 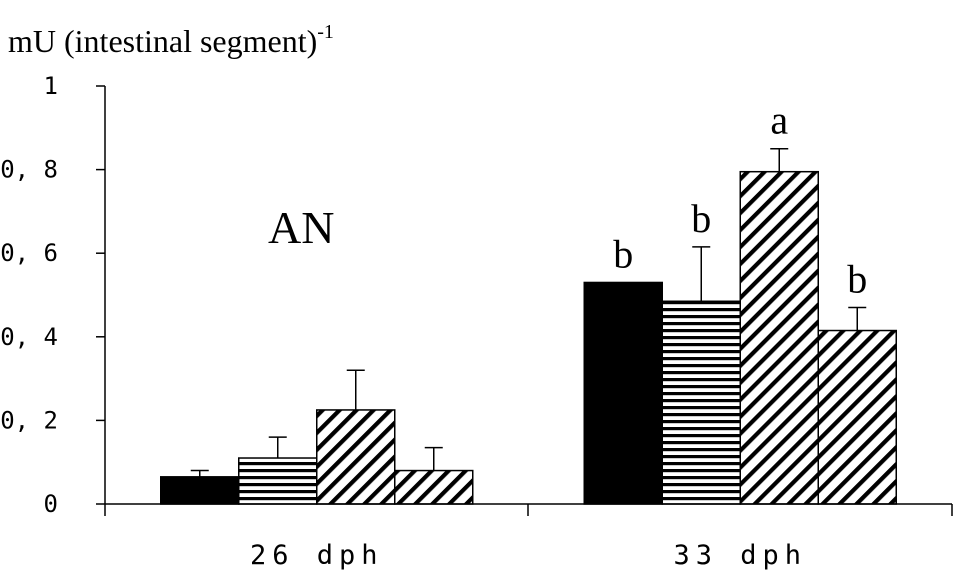 I want to click on significance-letter: a, so click(x=779, y=120).